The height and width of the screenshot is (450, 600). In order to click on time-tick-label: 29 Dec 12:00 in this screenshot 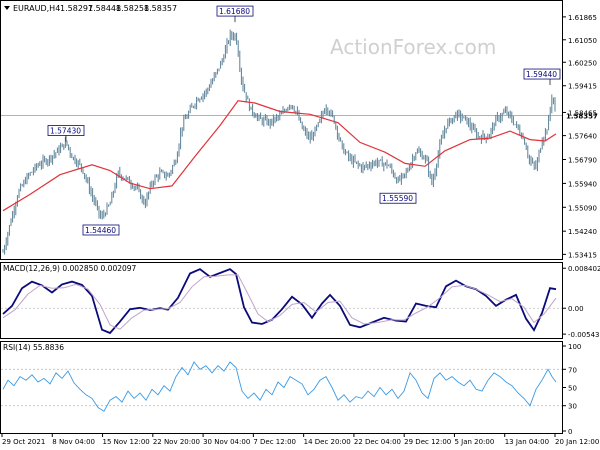, I will do `click(427, 442)`.